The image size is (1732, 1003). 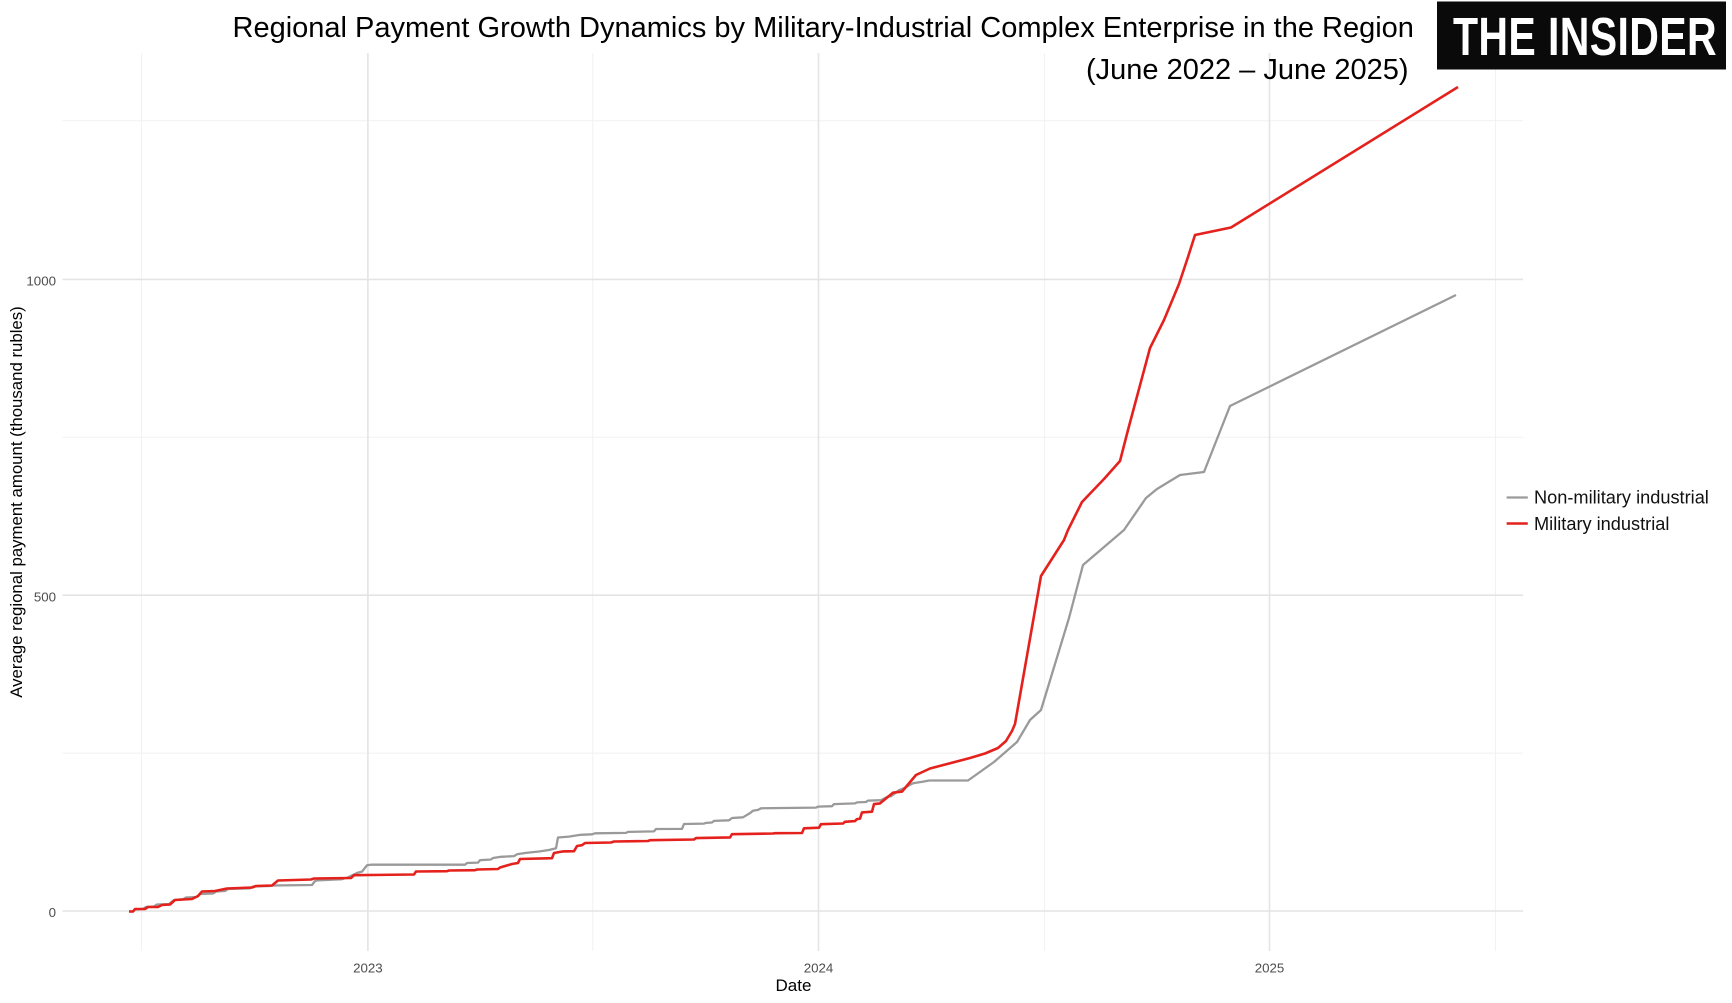 What do you see at coordinates (819, 968) in the screenshot?
I see `svg-text: 2024` at bounding box center [819, 968].